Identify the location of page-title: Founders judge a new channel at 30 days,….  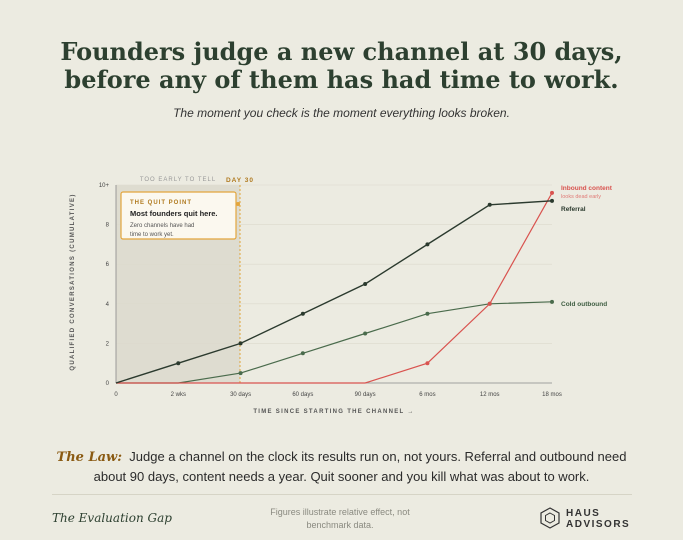
(341, 66).